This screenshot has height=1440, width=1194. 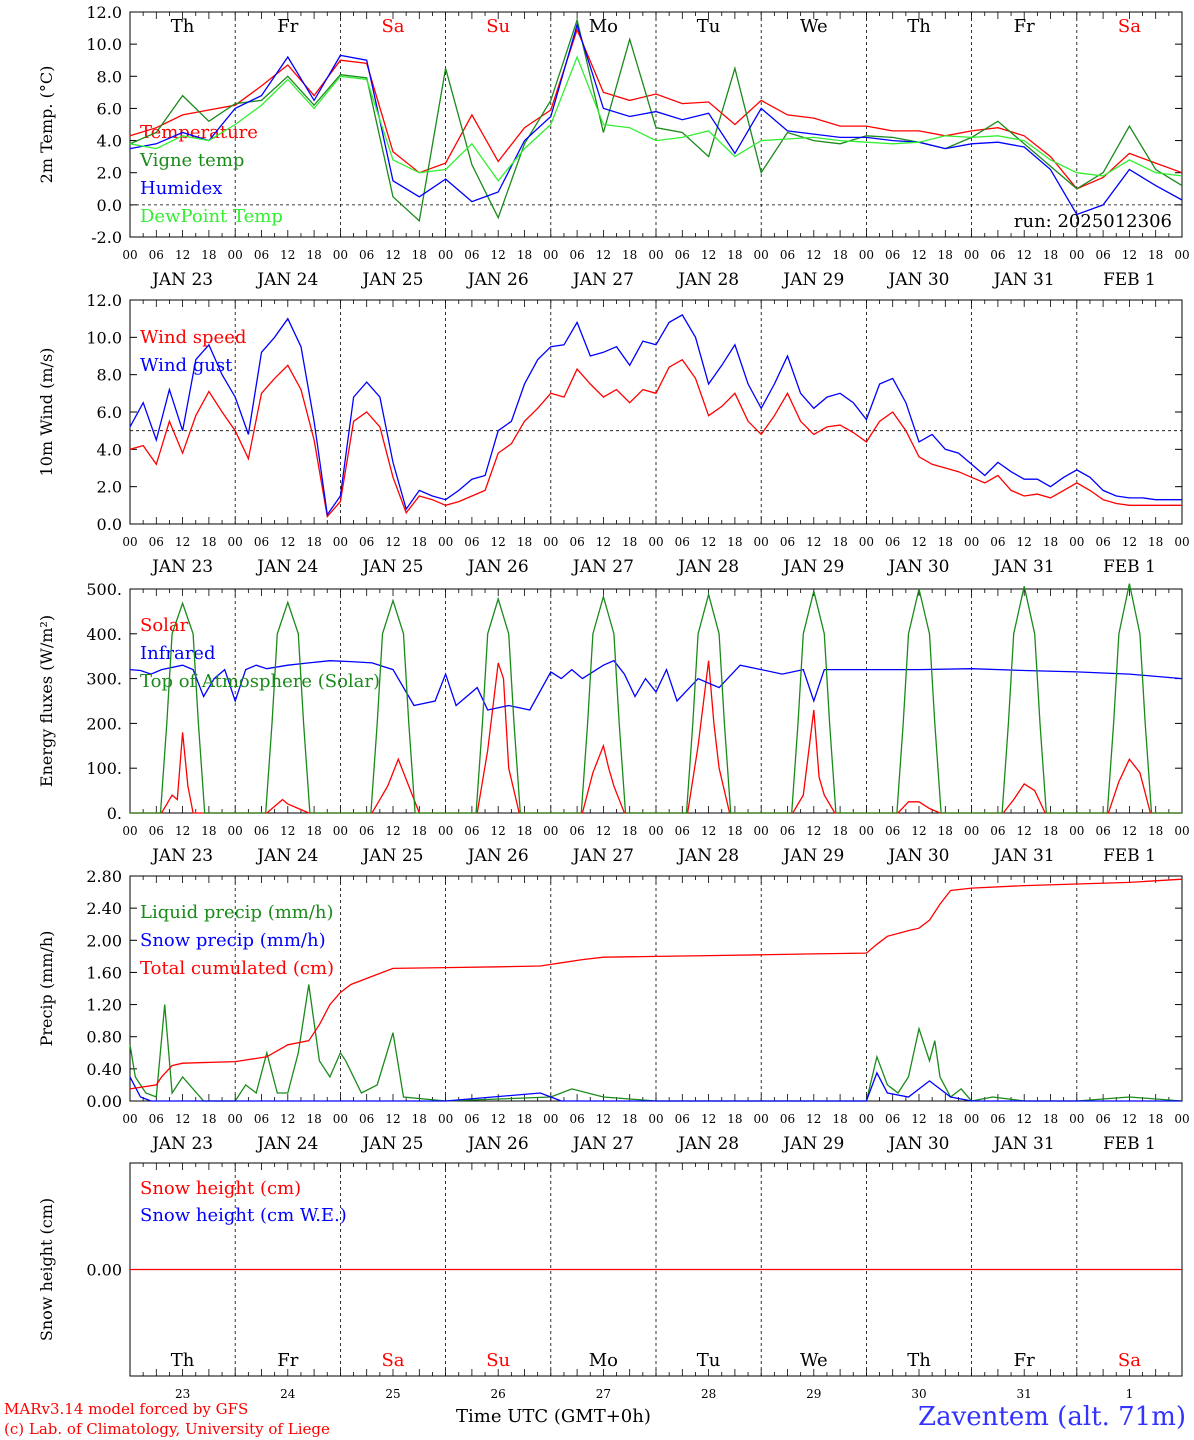 What do you see at coordinates (104, 972) in the screenshot?
I see `y-tick-label: 1.60` at bounding box center [104, 972].